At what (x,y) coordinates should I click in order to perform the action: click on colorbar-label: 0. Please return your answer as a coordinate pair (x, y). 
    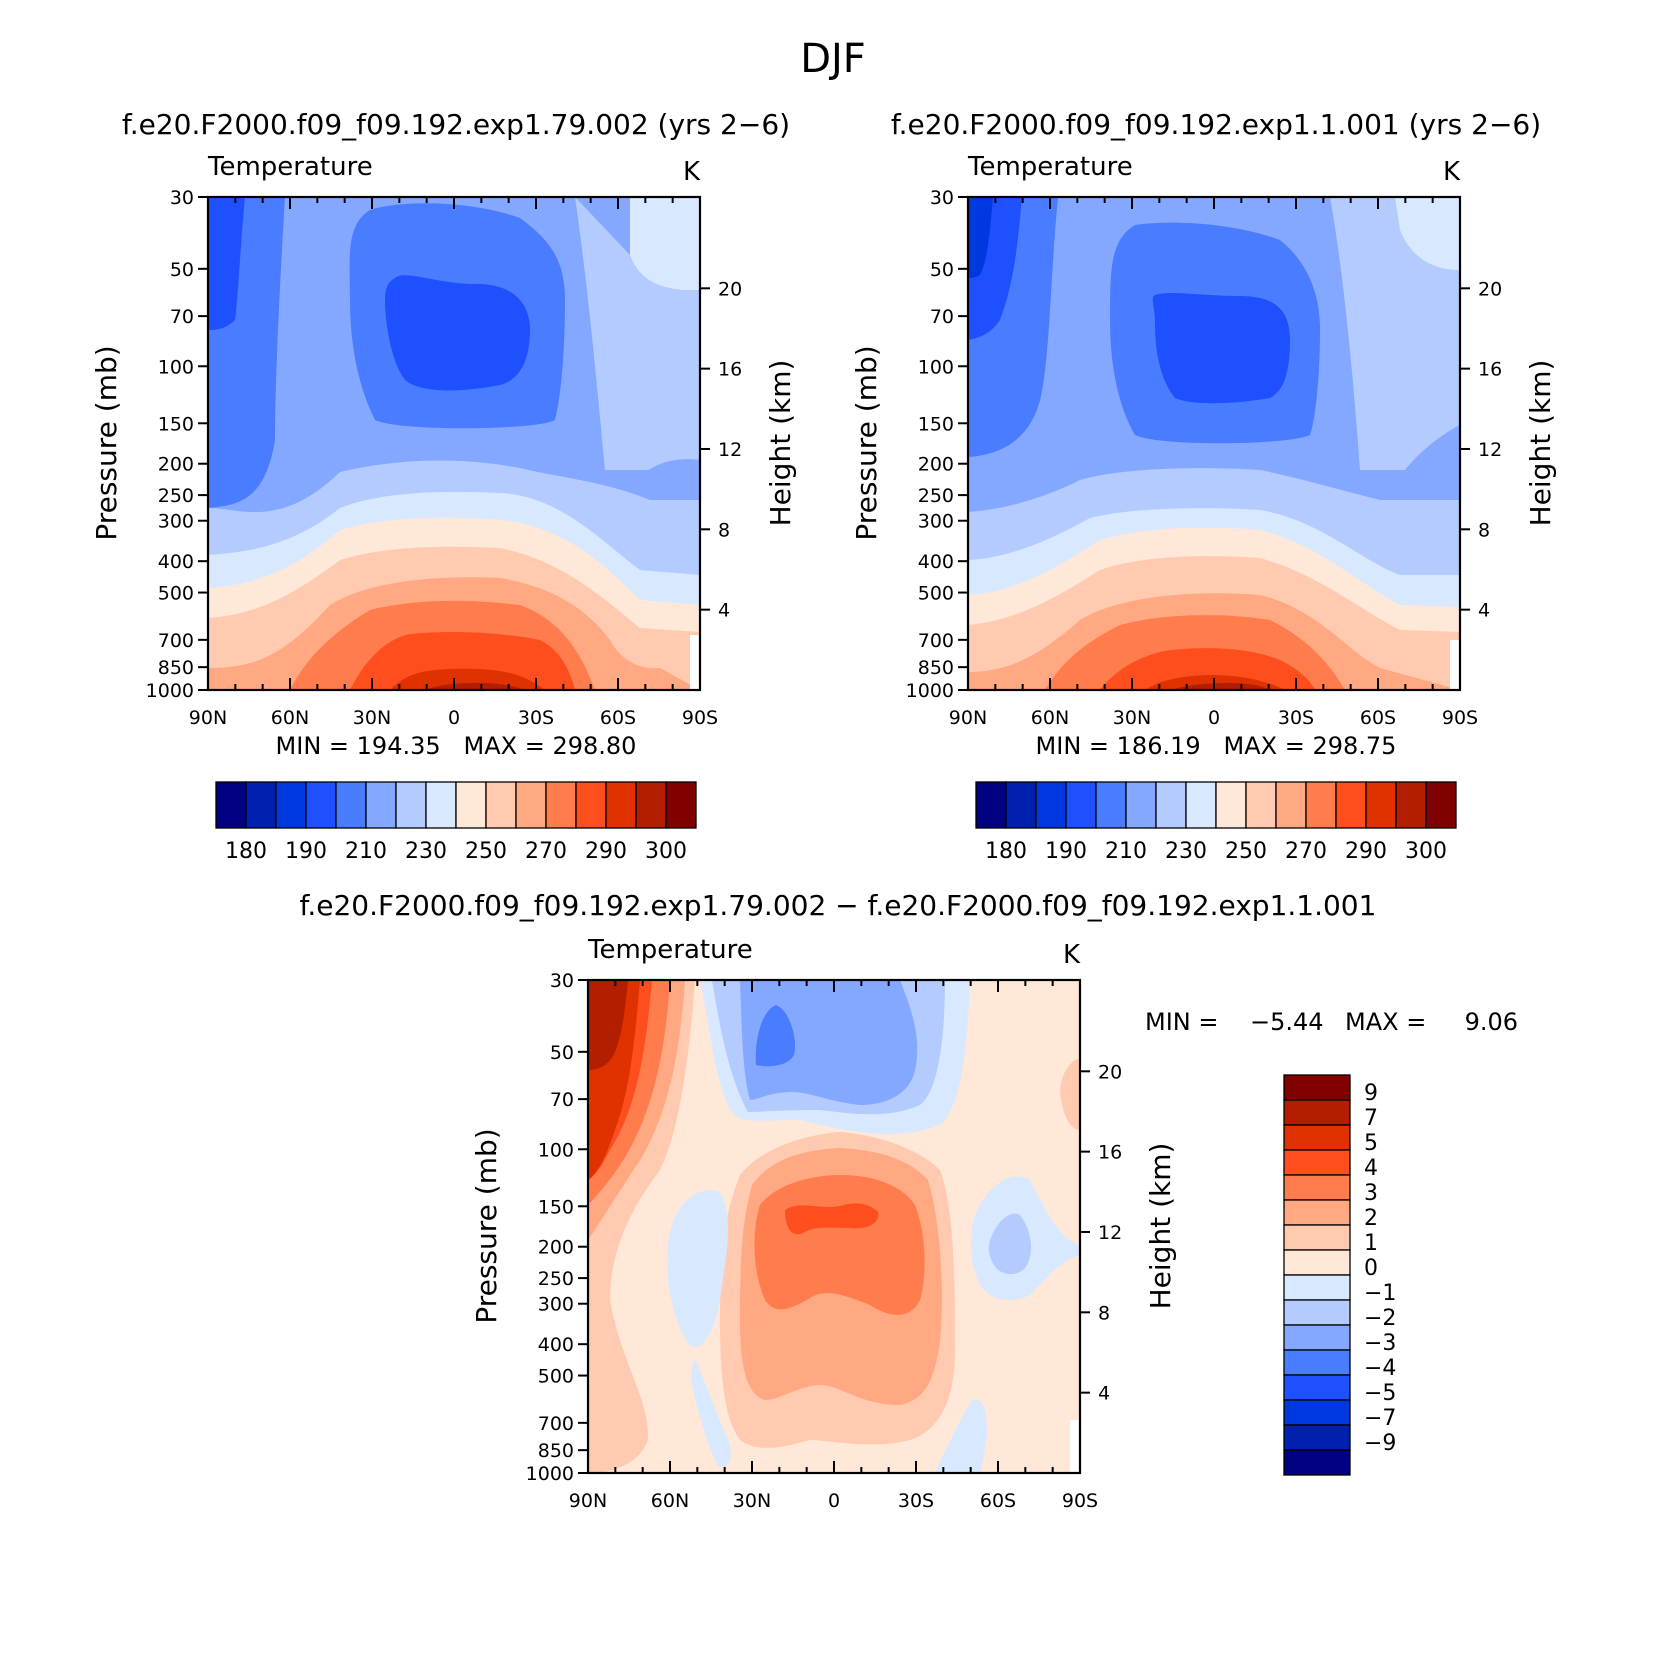
    Looking at the image, I should click on (1371, 1268).